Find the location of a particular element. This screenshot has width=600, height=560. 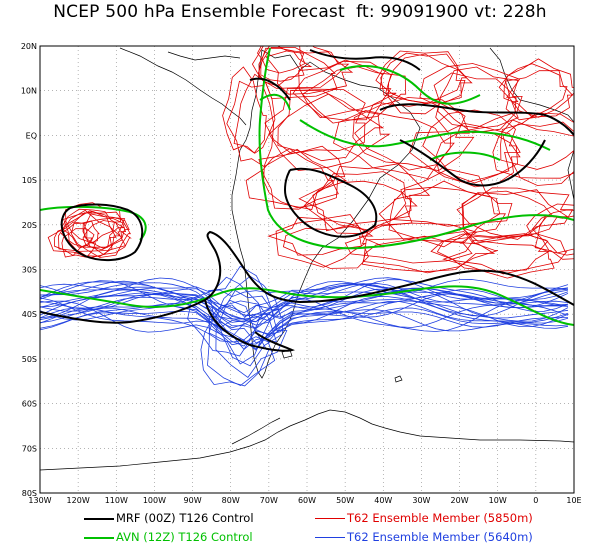

latitude-labels: 20N 10N EQ 10S 20S 30S 40S 50S 60S 70S 80S is located at coordinates (29, 270).